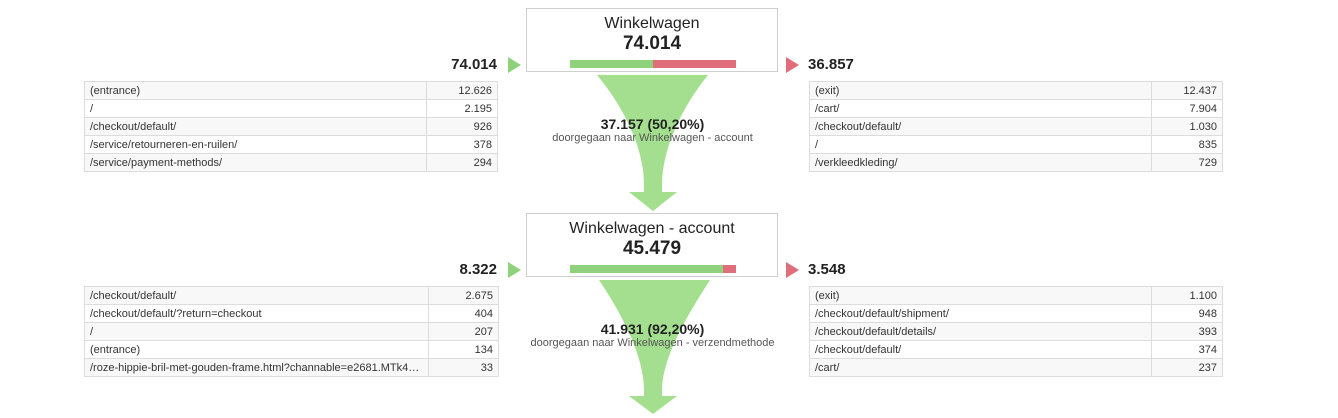 The height and width of the screenshot is (418, 1338). Describe the element at coordinates (831, 64) in the screenshot. I see `exits-total: 36.857` at that location.